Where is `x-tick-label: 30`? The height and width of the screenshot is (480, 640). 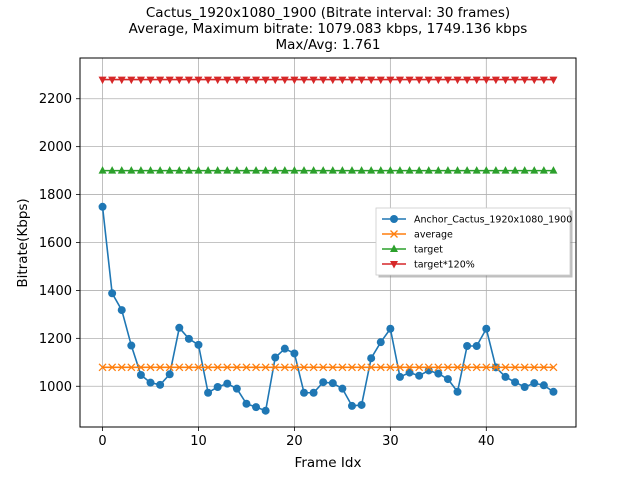 x-tick-label: 30 is located at coordinates (390, 441).